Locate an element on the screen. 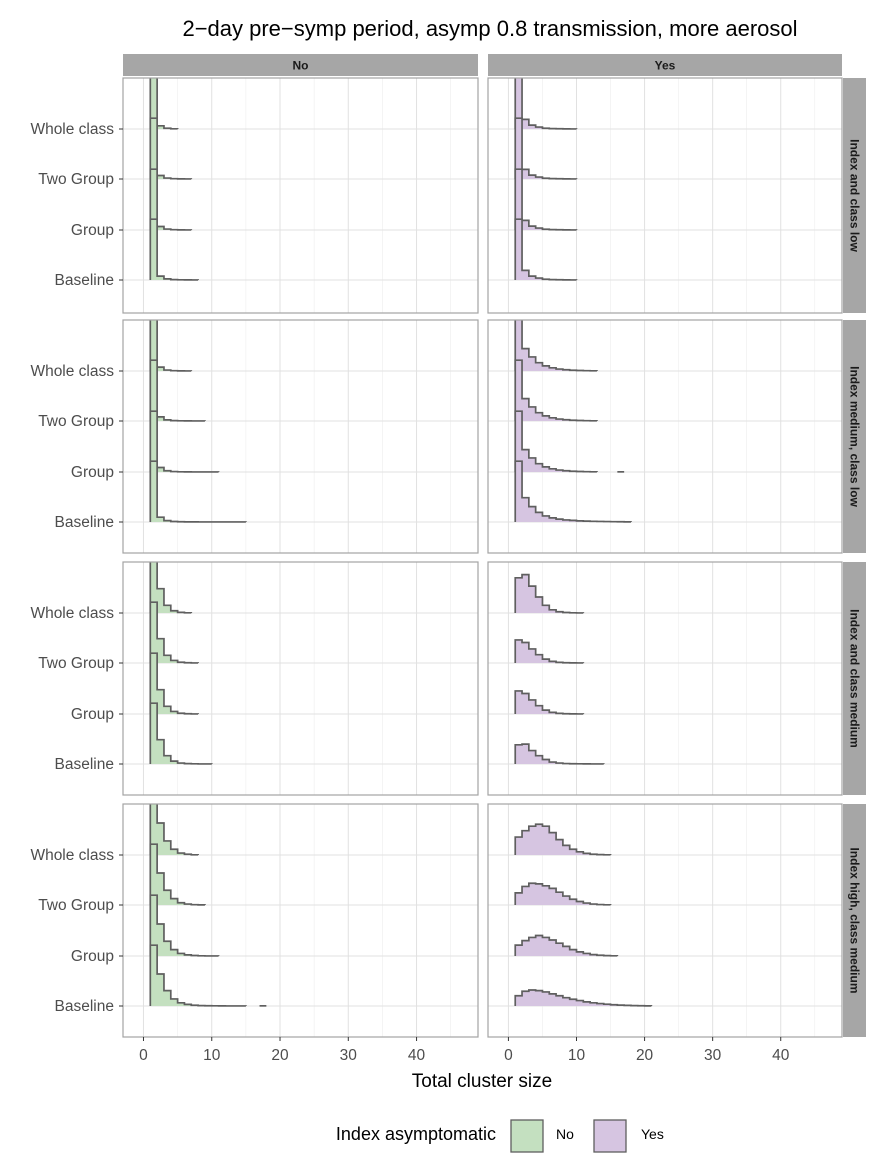 The height and width of the screenshot is (1157, 869). column-strip-label: No is located at coordinates (301, 66).